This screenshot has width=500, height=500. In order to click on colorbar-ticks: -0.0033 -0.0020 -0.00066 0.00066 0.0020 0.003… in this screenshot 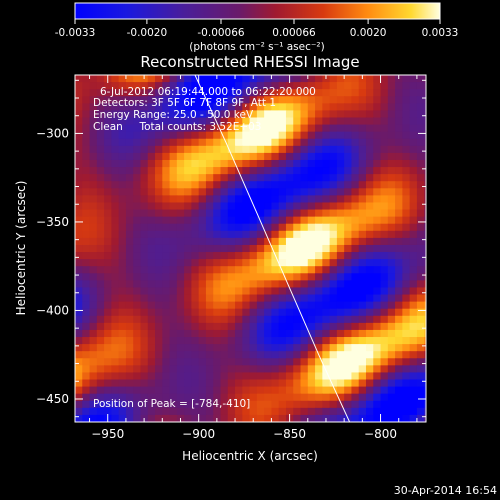, I will do `click(256, 29)`.